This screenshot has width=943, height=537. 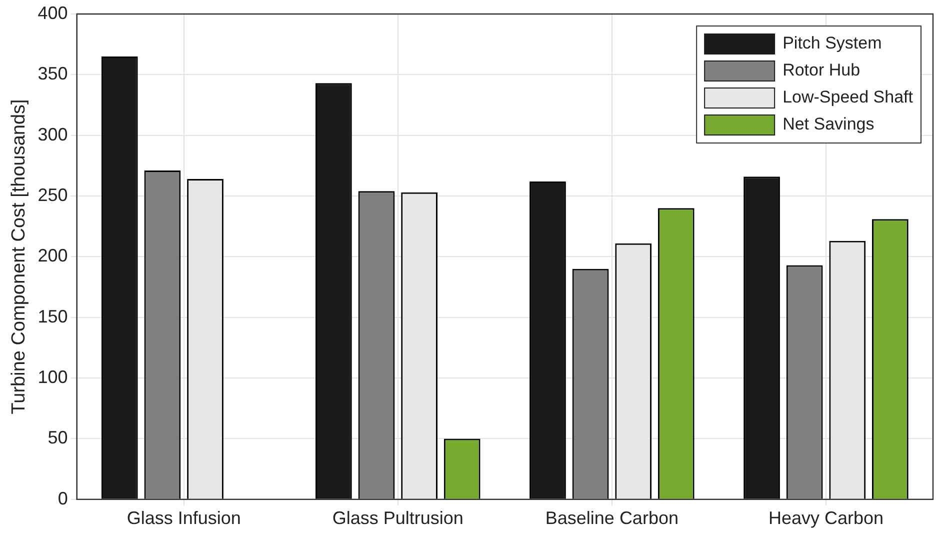 What do you see at coordinates (828, 124) in the screenshot?
I see `legend-label: Net Savings` at bounding box center [828, 124].